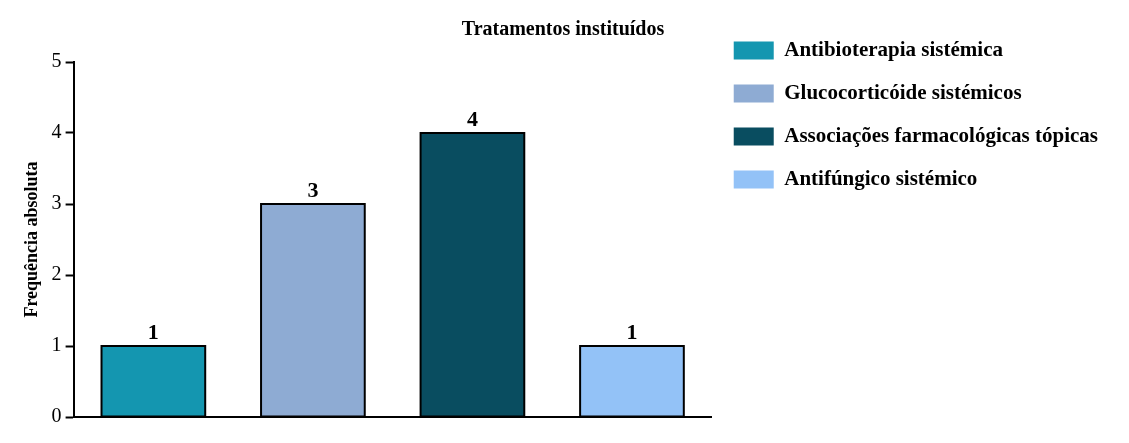 This screenshot has height=443, width=1129. What do you see at coordinates (894, 48) in the screenshot?
I see `legend-label: Antibioterapia sistémica` at bounding box center [894, 48].